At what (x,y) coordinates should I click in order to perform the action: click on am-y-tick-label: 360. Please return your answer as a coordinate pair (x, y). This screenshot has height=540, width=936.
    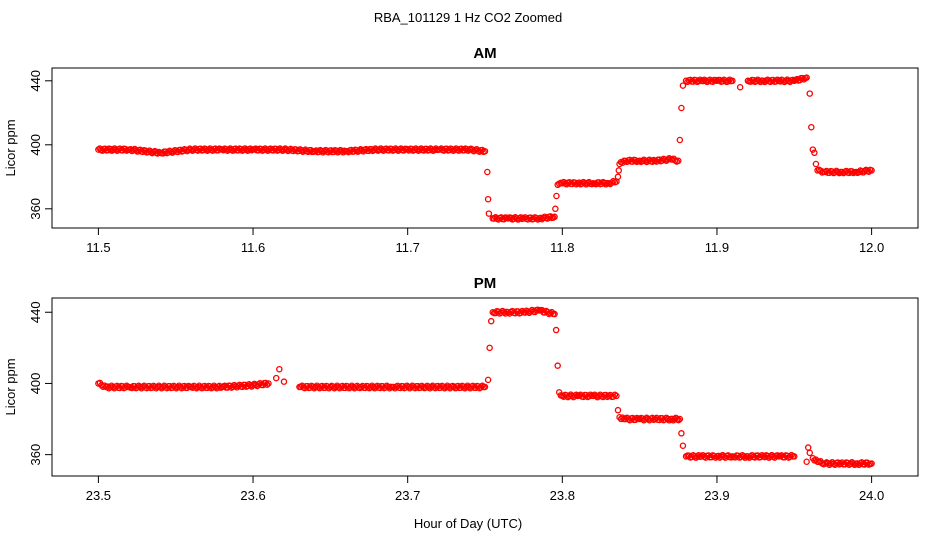
    Looking at the image, I should click on (35, 209).